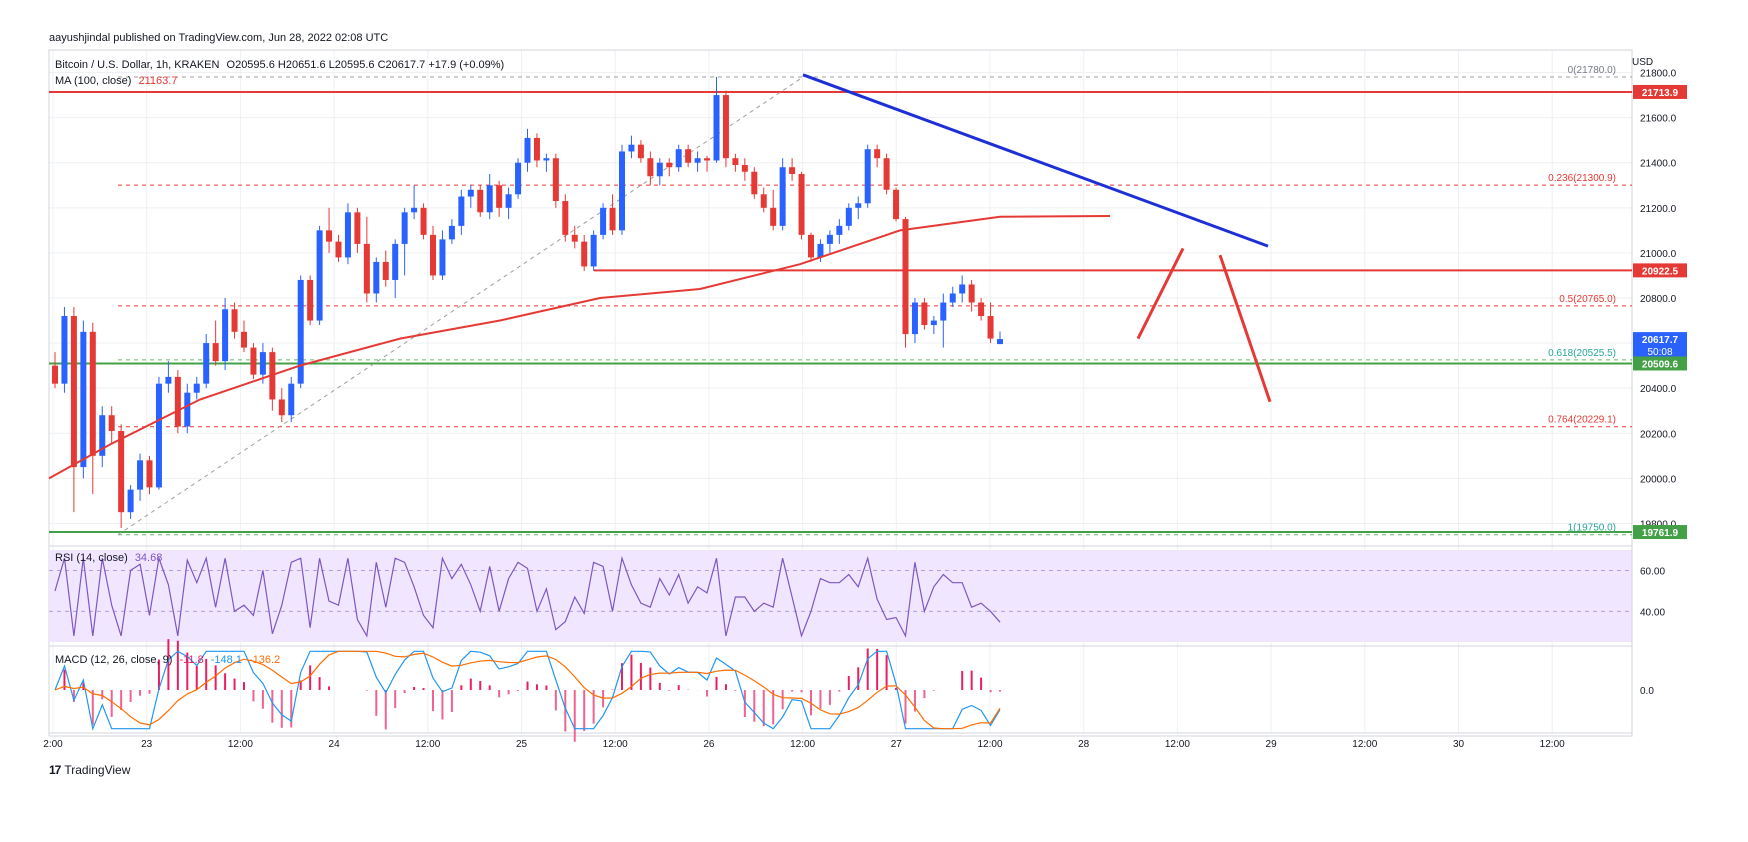 The height and width of the screenshot is (842, 1748). Describe the element at coordinates (91, 558) in the screenshot. I see `legend-rsi-label: RSI (14, close)` at that location.